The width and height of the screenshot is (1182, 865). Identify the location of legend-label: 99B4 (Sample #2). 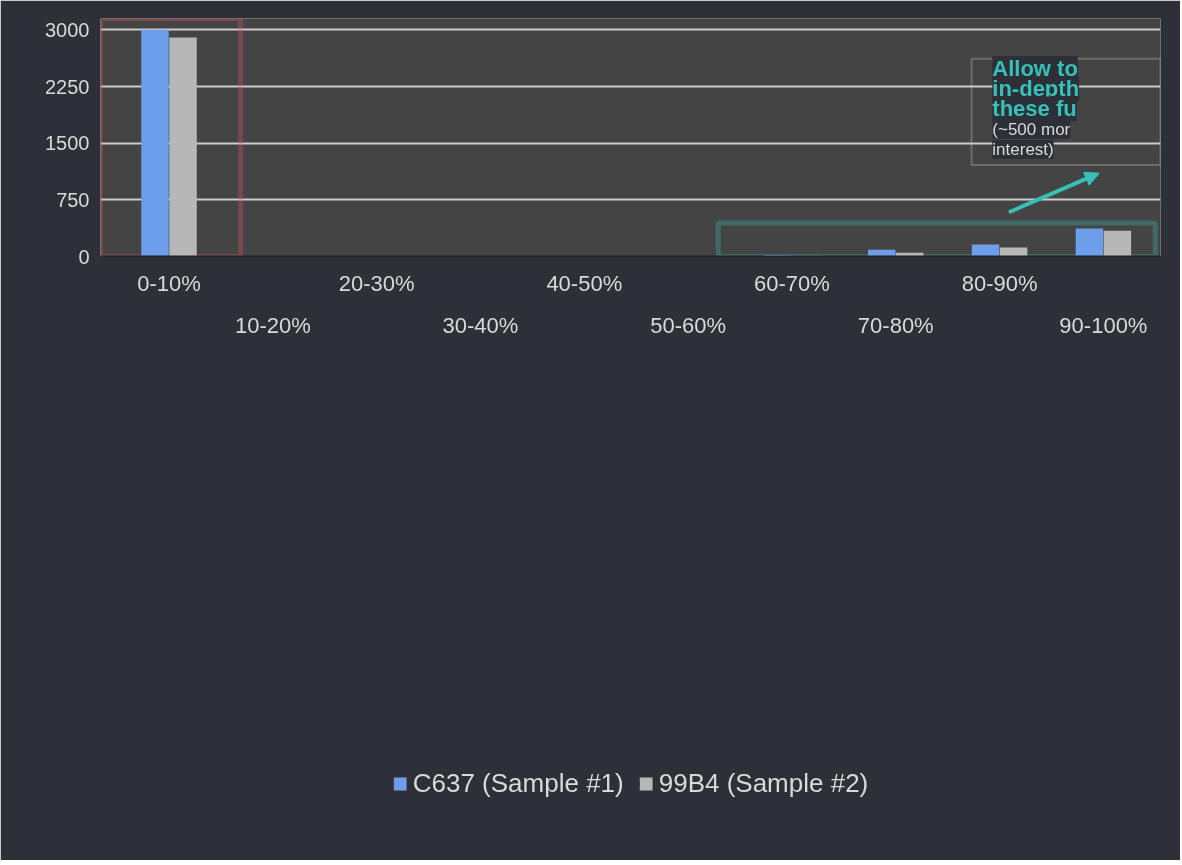
(763, 783).